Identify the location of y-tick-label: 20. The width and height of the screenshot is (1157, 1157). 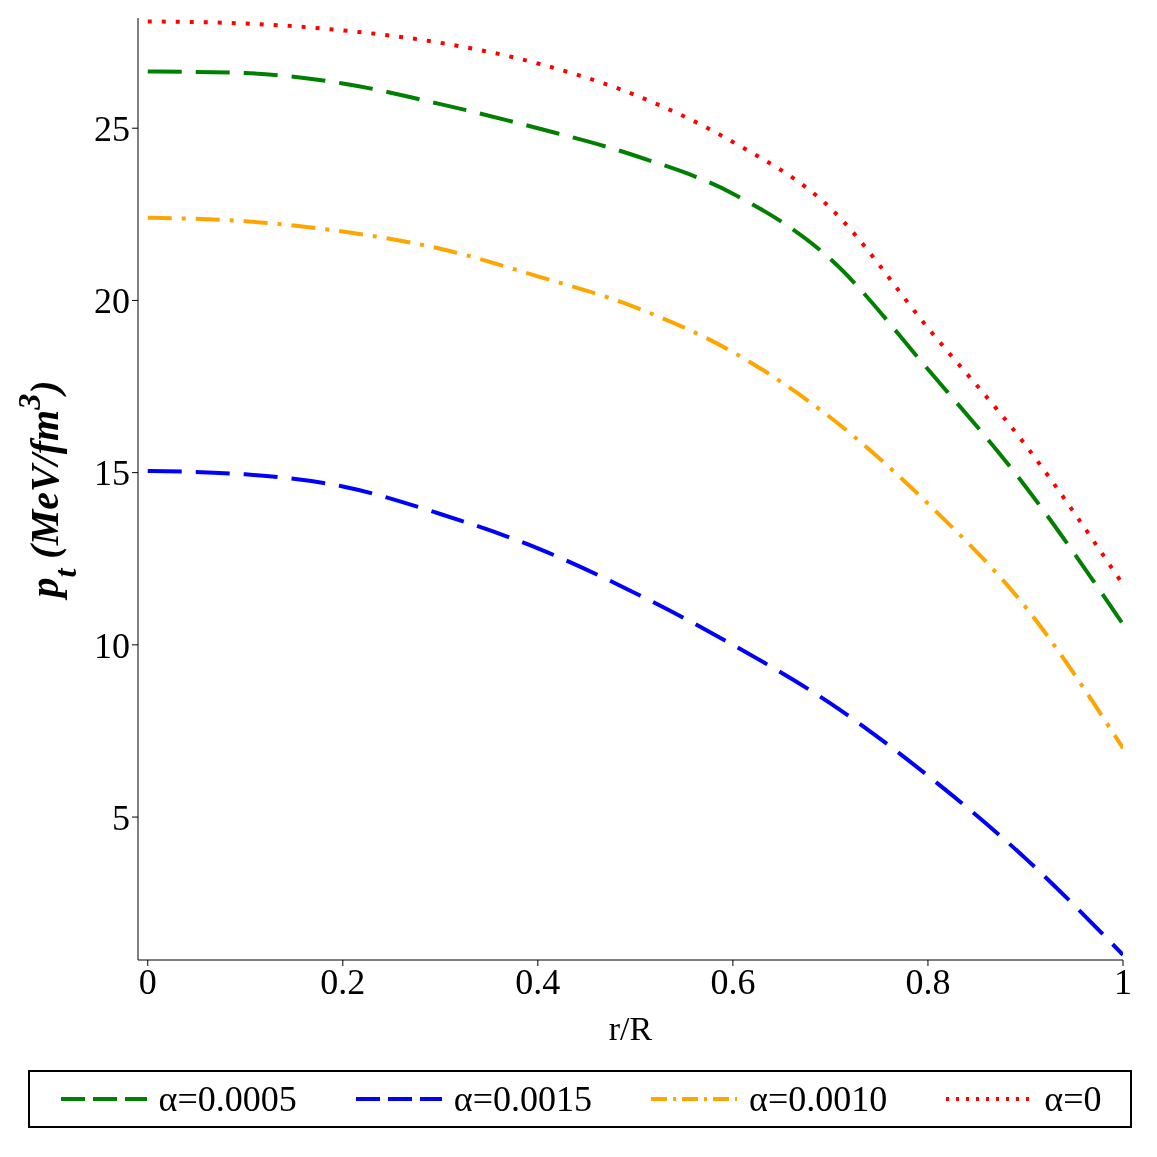
(112, 301).